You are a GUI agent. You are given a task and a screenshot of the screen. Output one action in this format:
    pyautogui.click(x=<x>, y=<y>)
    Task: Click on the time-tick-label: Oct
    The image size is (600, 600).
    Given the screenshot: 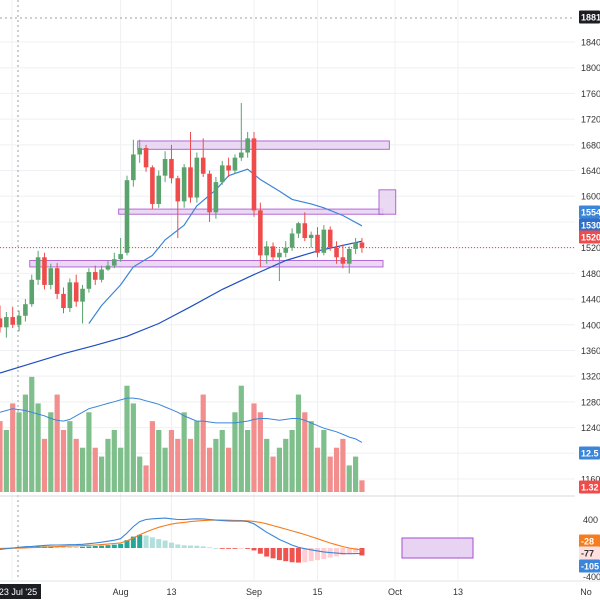 What is the action you would take?
    pyautogui.click(x=395, y=592)
    